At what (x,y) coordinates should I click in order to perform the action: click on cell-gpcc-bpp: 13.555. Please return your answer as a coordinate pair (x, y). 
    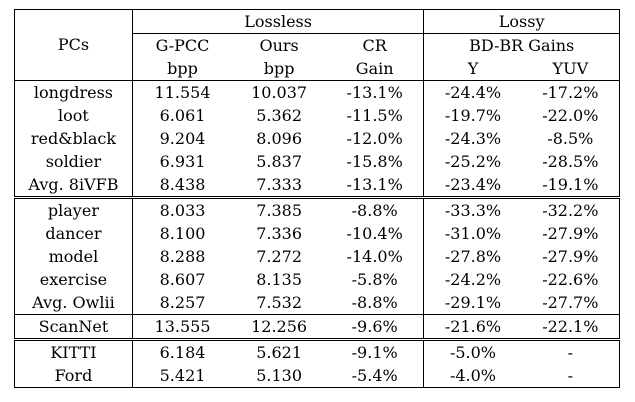
    Looking at the image, I should click on (182, 327).